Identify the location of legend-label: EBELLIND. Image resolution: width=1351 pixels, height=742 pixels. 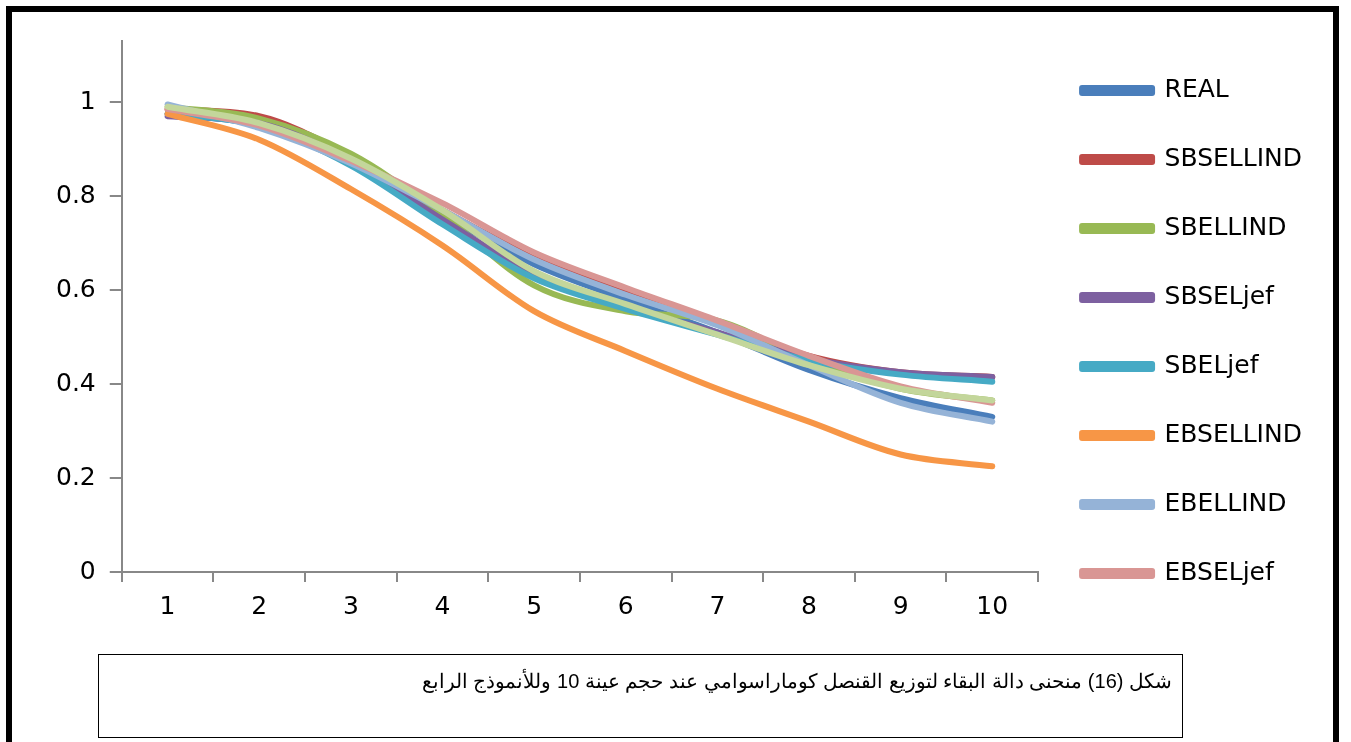
(1225, 502).